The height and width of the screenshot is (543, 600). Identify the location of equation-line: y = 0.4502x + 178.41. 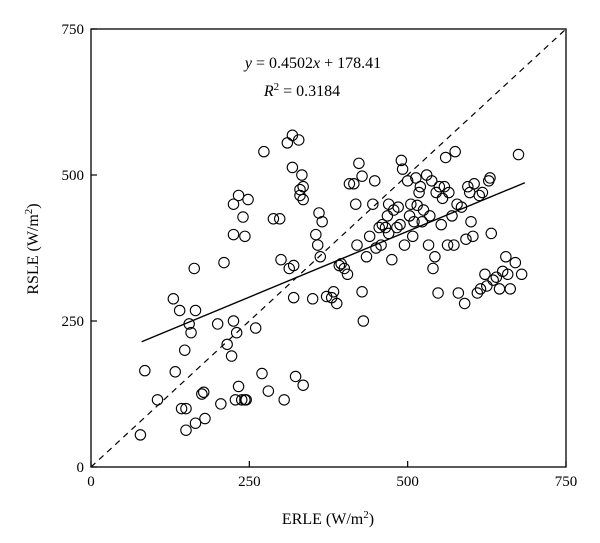
(312, 63).